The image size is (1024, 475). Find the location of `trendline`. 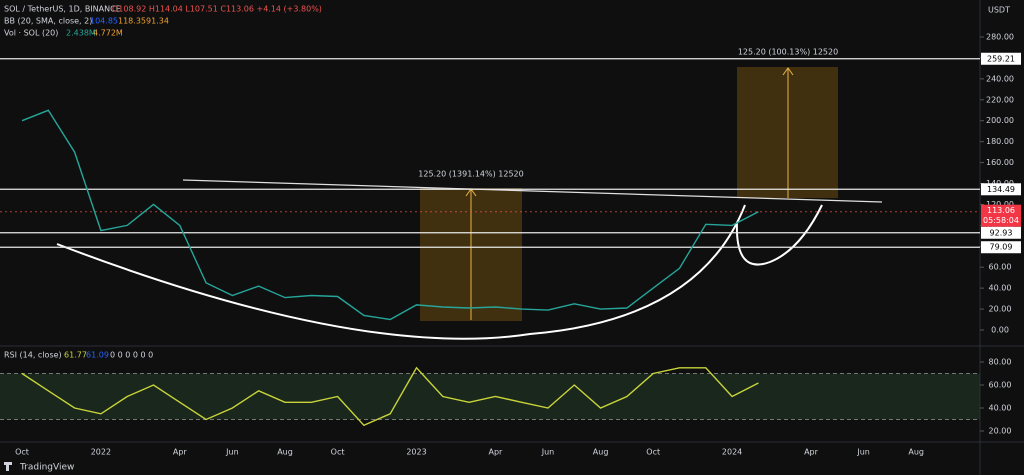

trendline is located at coordinates (532, 191).